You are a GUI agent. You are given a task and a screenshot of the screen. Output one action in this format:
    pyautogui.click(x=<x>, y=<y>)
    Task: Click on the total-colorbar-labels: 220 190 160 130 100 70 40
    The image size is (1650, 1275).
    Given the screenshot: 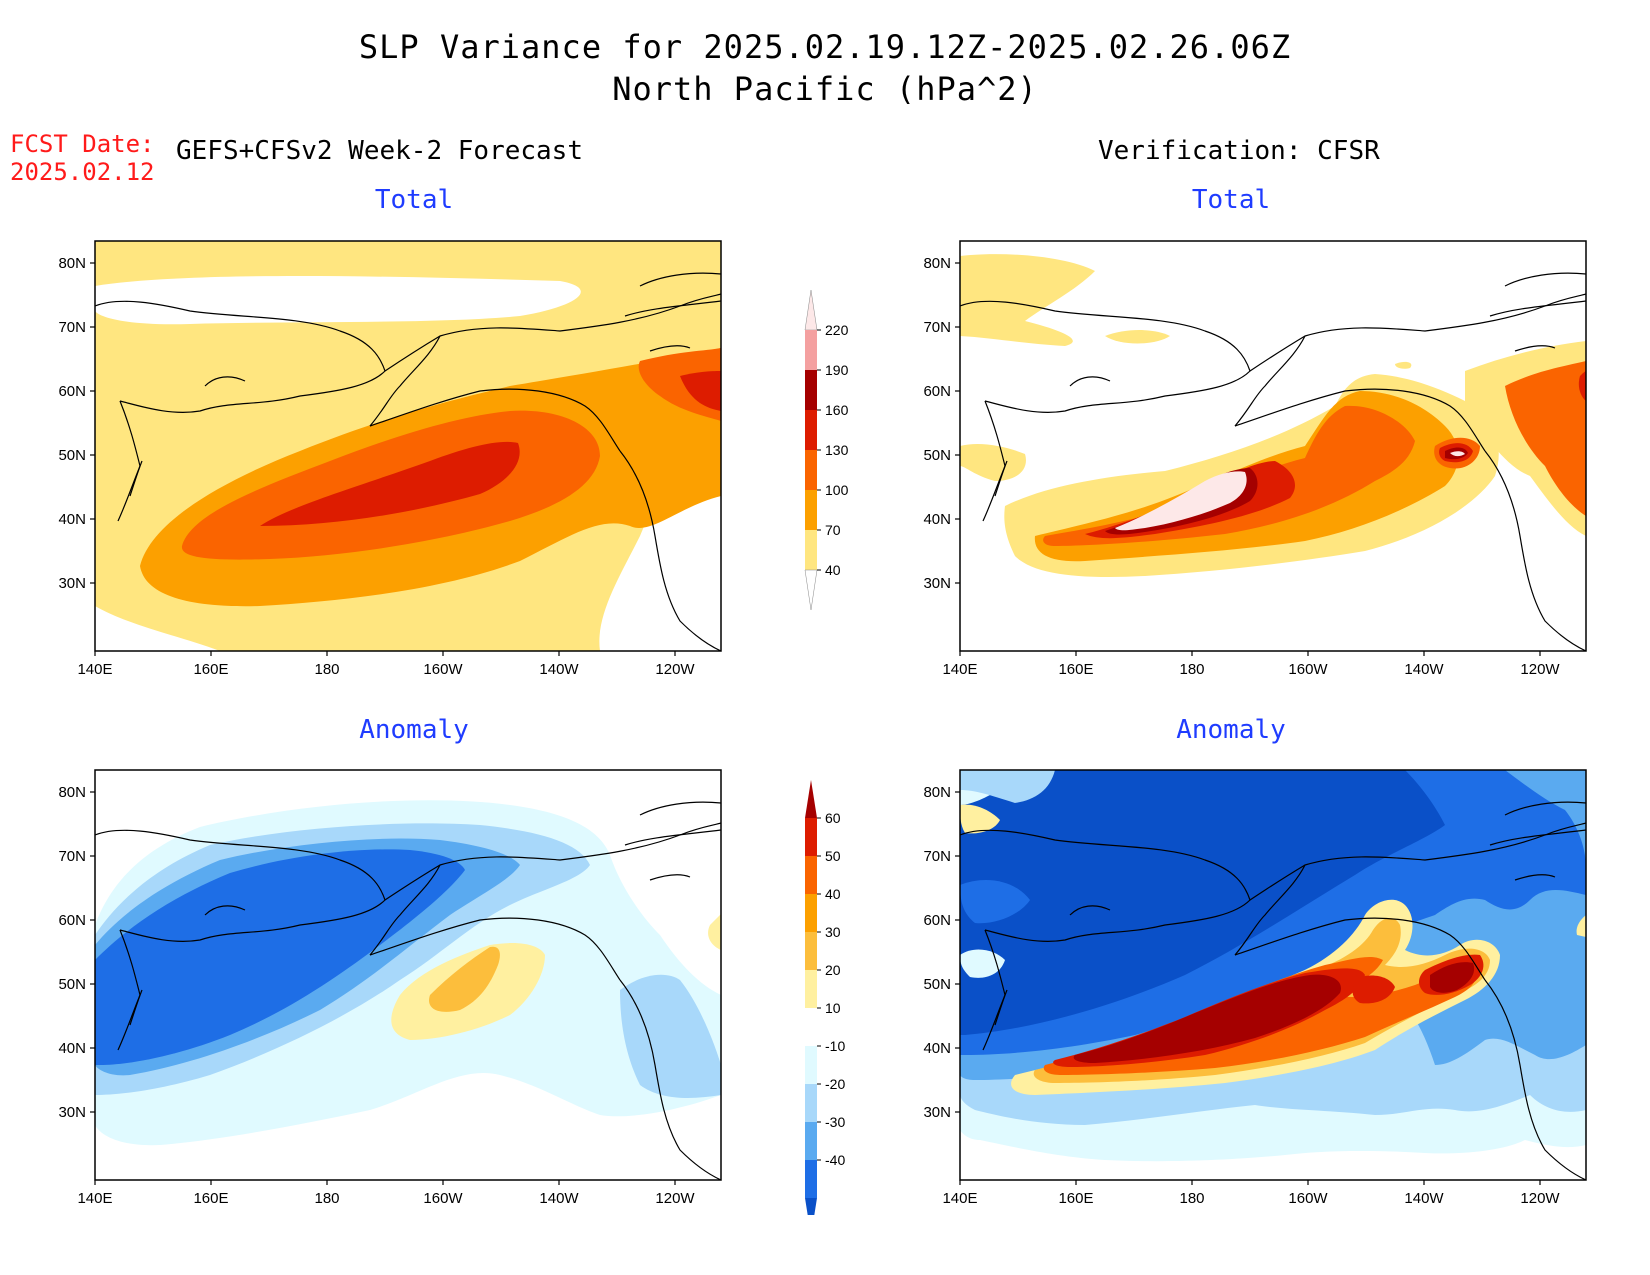 What is the action you would take?
    pyautogui.click(x=837, y=450)
    